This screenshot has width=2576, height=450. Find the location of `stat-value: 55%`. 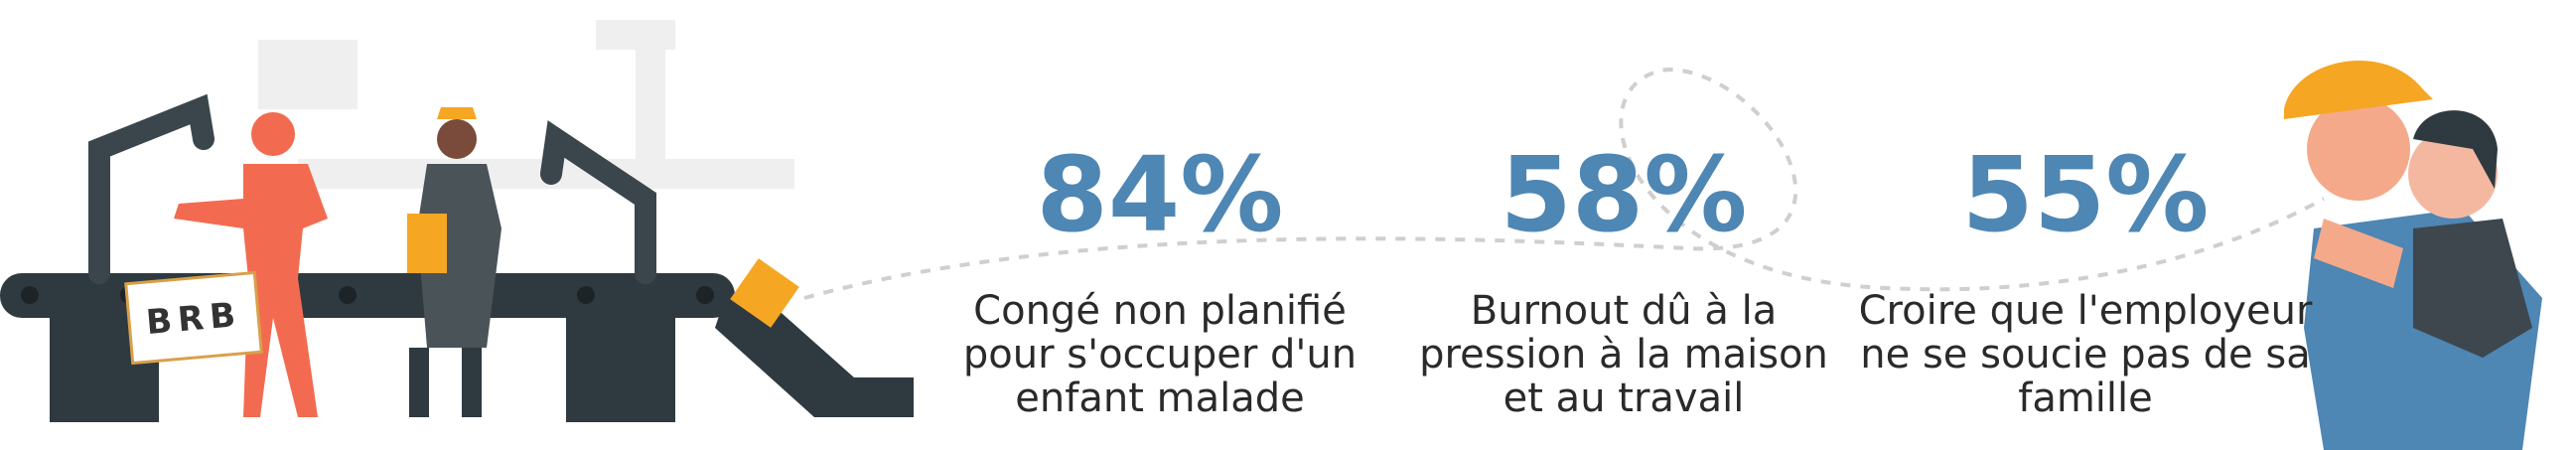

stat-value: 55% is located at coordinates (2086, 194).